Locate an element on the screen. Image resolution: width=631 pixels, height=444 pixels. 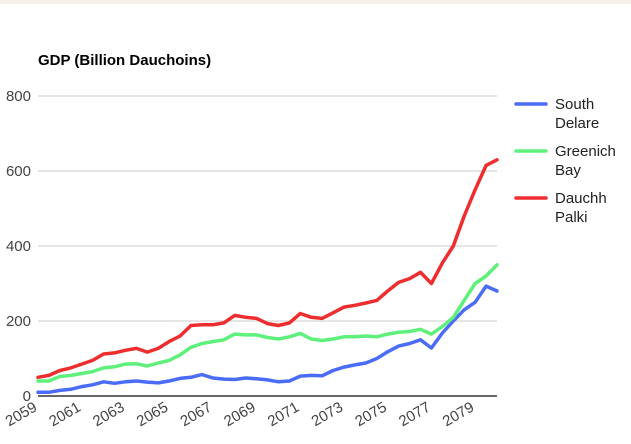
x-tick-label: 2073 is located at coordinates (327, 414).